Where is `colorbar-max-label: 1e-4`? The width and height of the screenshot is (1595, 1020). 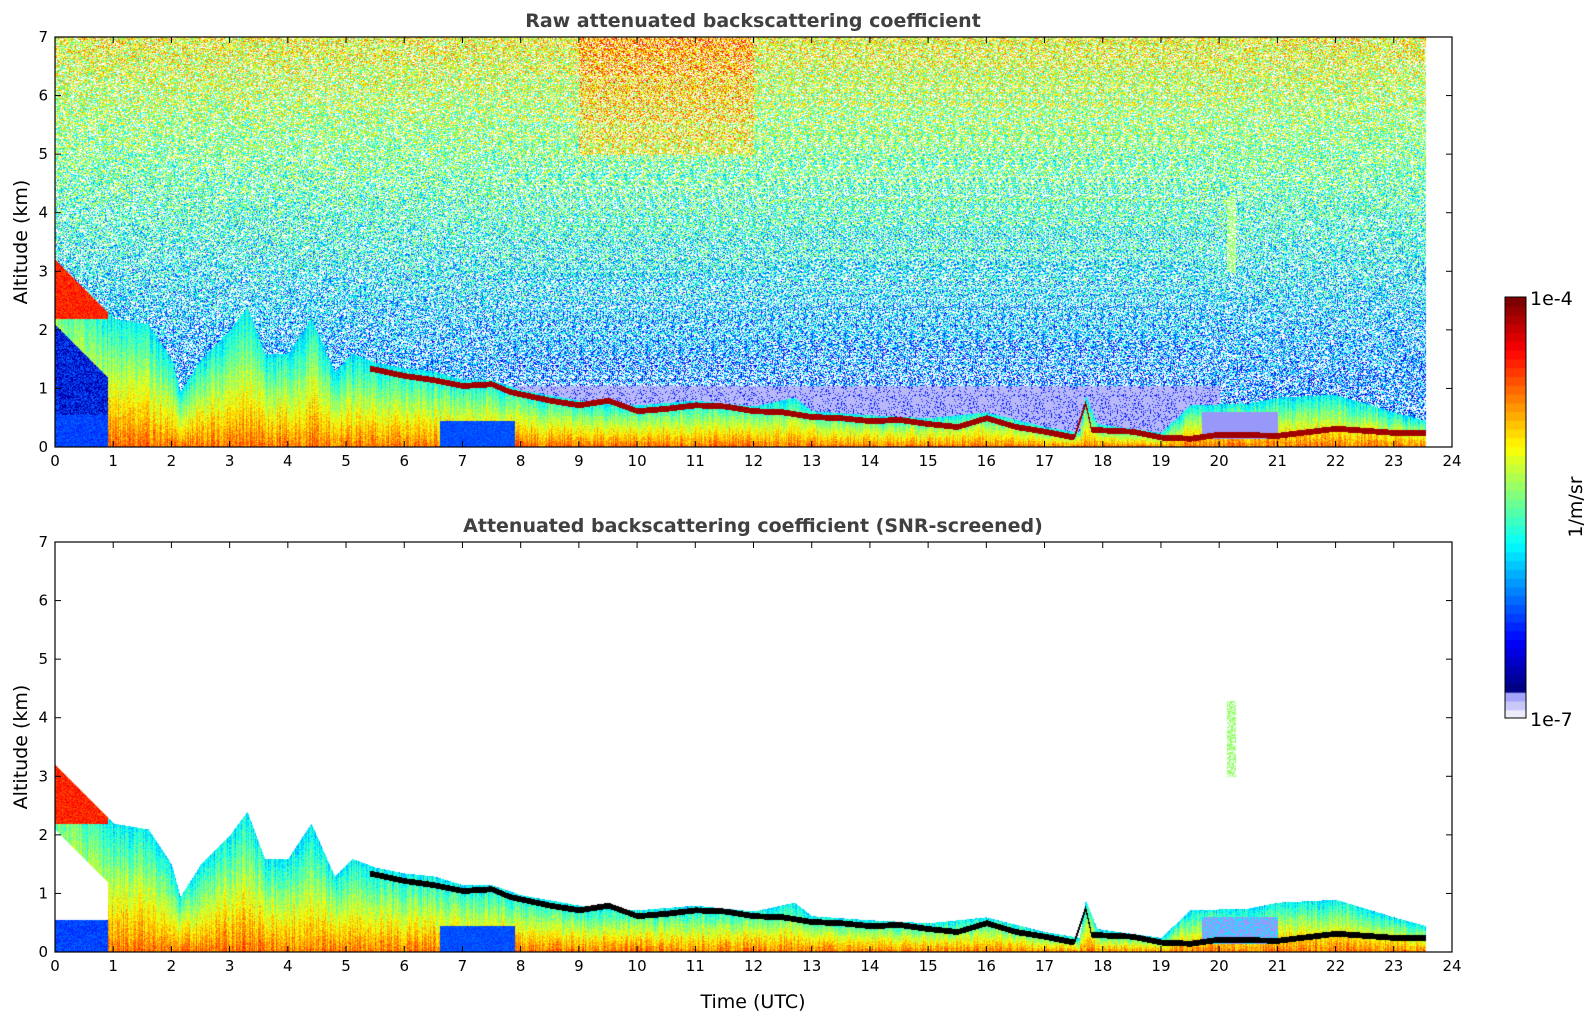 colorbar-max-label: 1e-4 is located at coordinates (1551, 299).